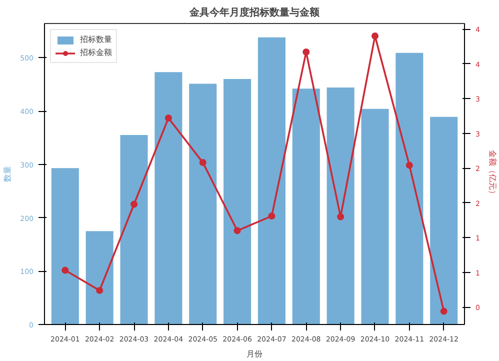  I want to click on x-axis-title: 月份, so click(254, 354).